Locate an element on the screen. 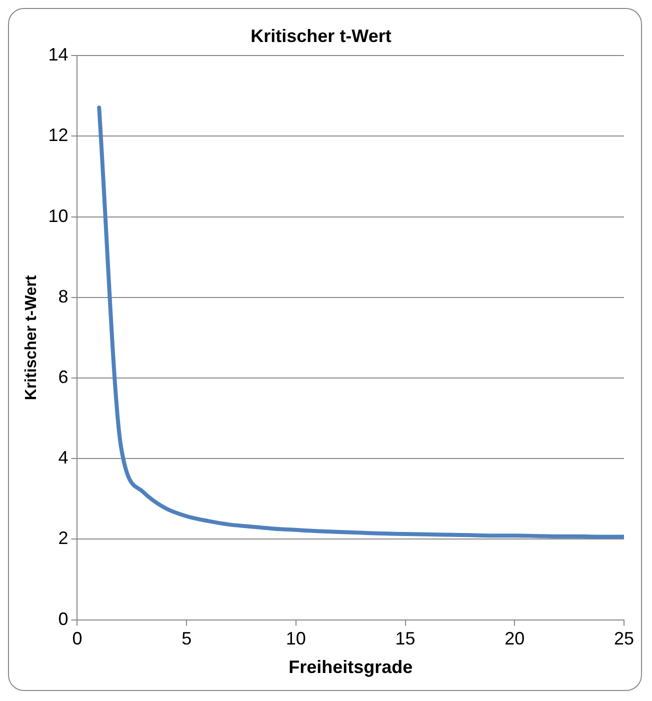 Image resolution: width=652 pixels, height=701 pixels. y-tick-label: 10 is located at coordinates (58, 216).